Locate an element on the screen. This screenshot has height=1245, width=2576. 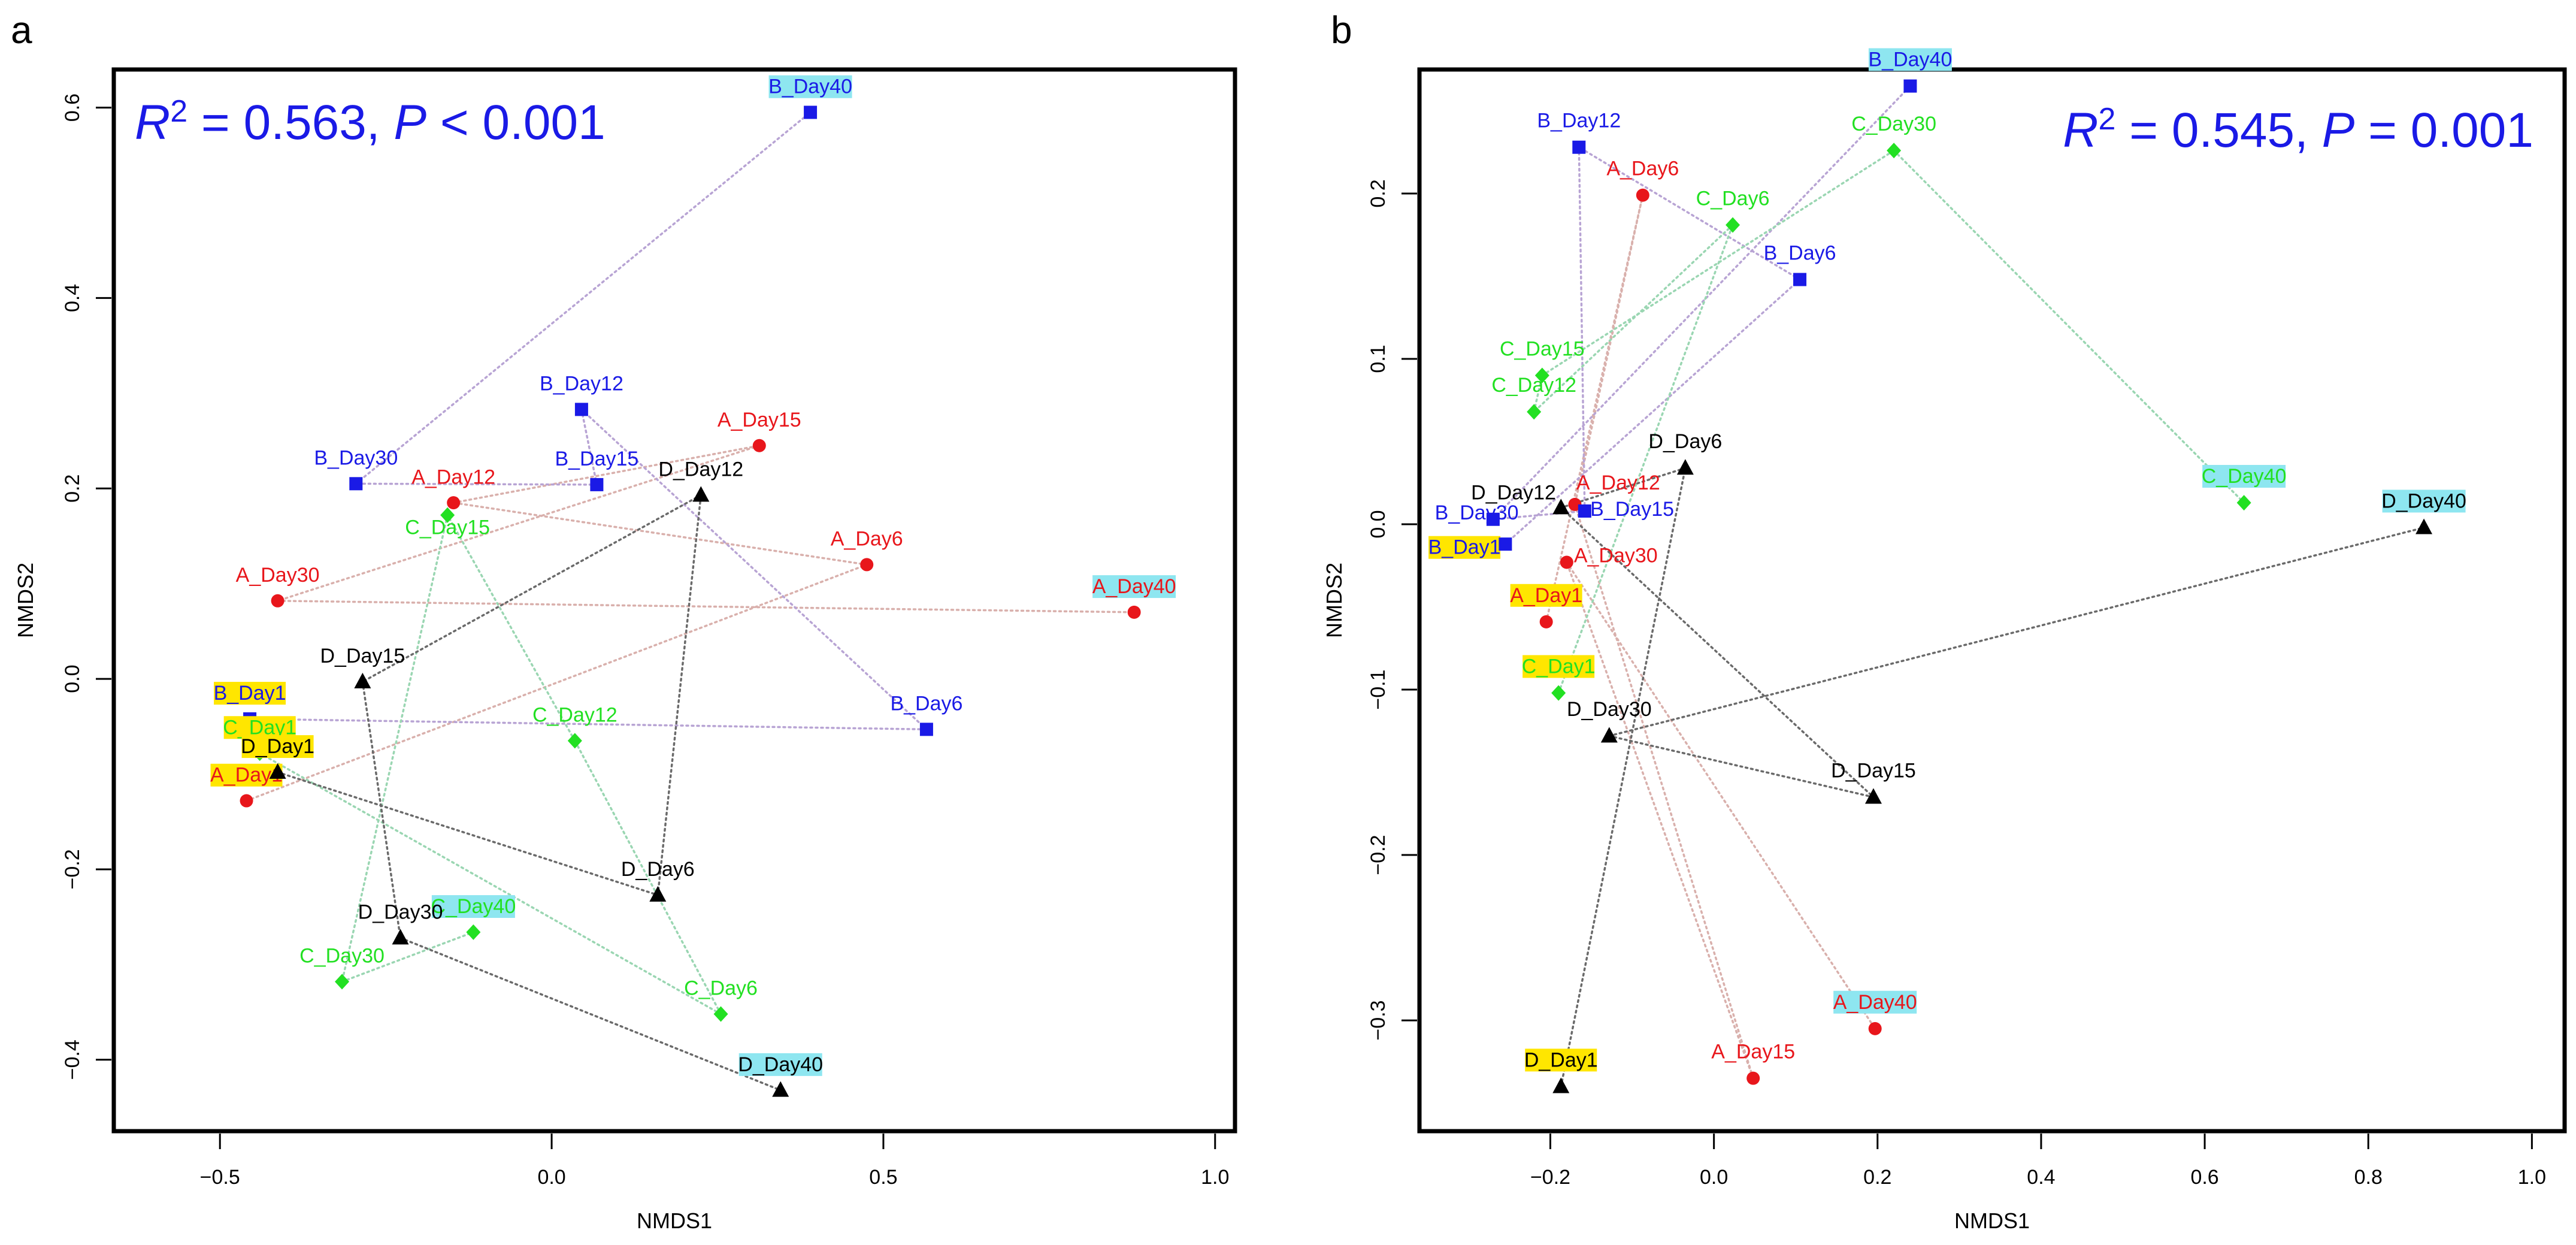
panel-a-x-tick-label: 0.5 is located at coordinates (883, 1177).